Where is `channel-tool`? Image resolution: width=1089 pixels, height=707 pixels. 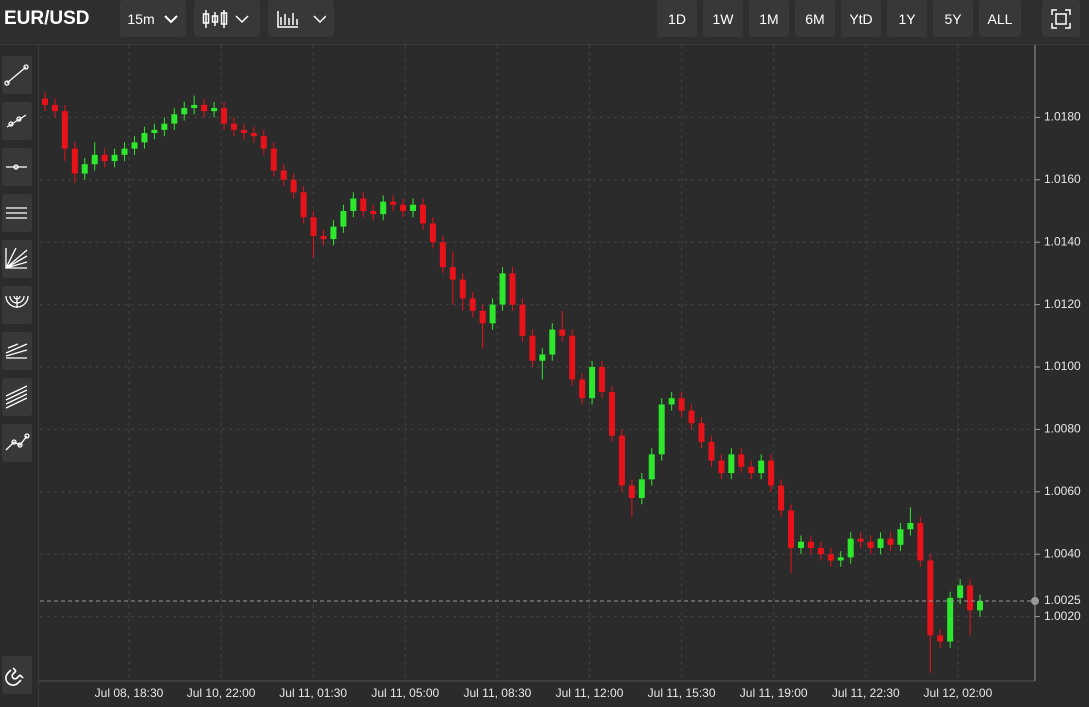 channel-tool is located at coordinates (17, 213).